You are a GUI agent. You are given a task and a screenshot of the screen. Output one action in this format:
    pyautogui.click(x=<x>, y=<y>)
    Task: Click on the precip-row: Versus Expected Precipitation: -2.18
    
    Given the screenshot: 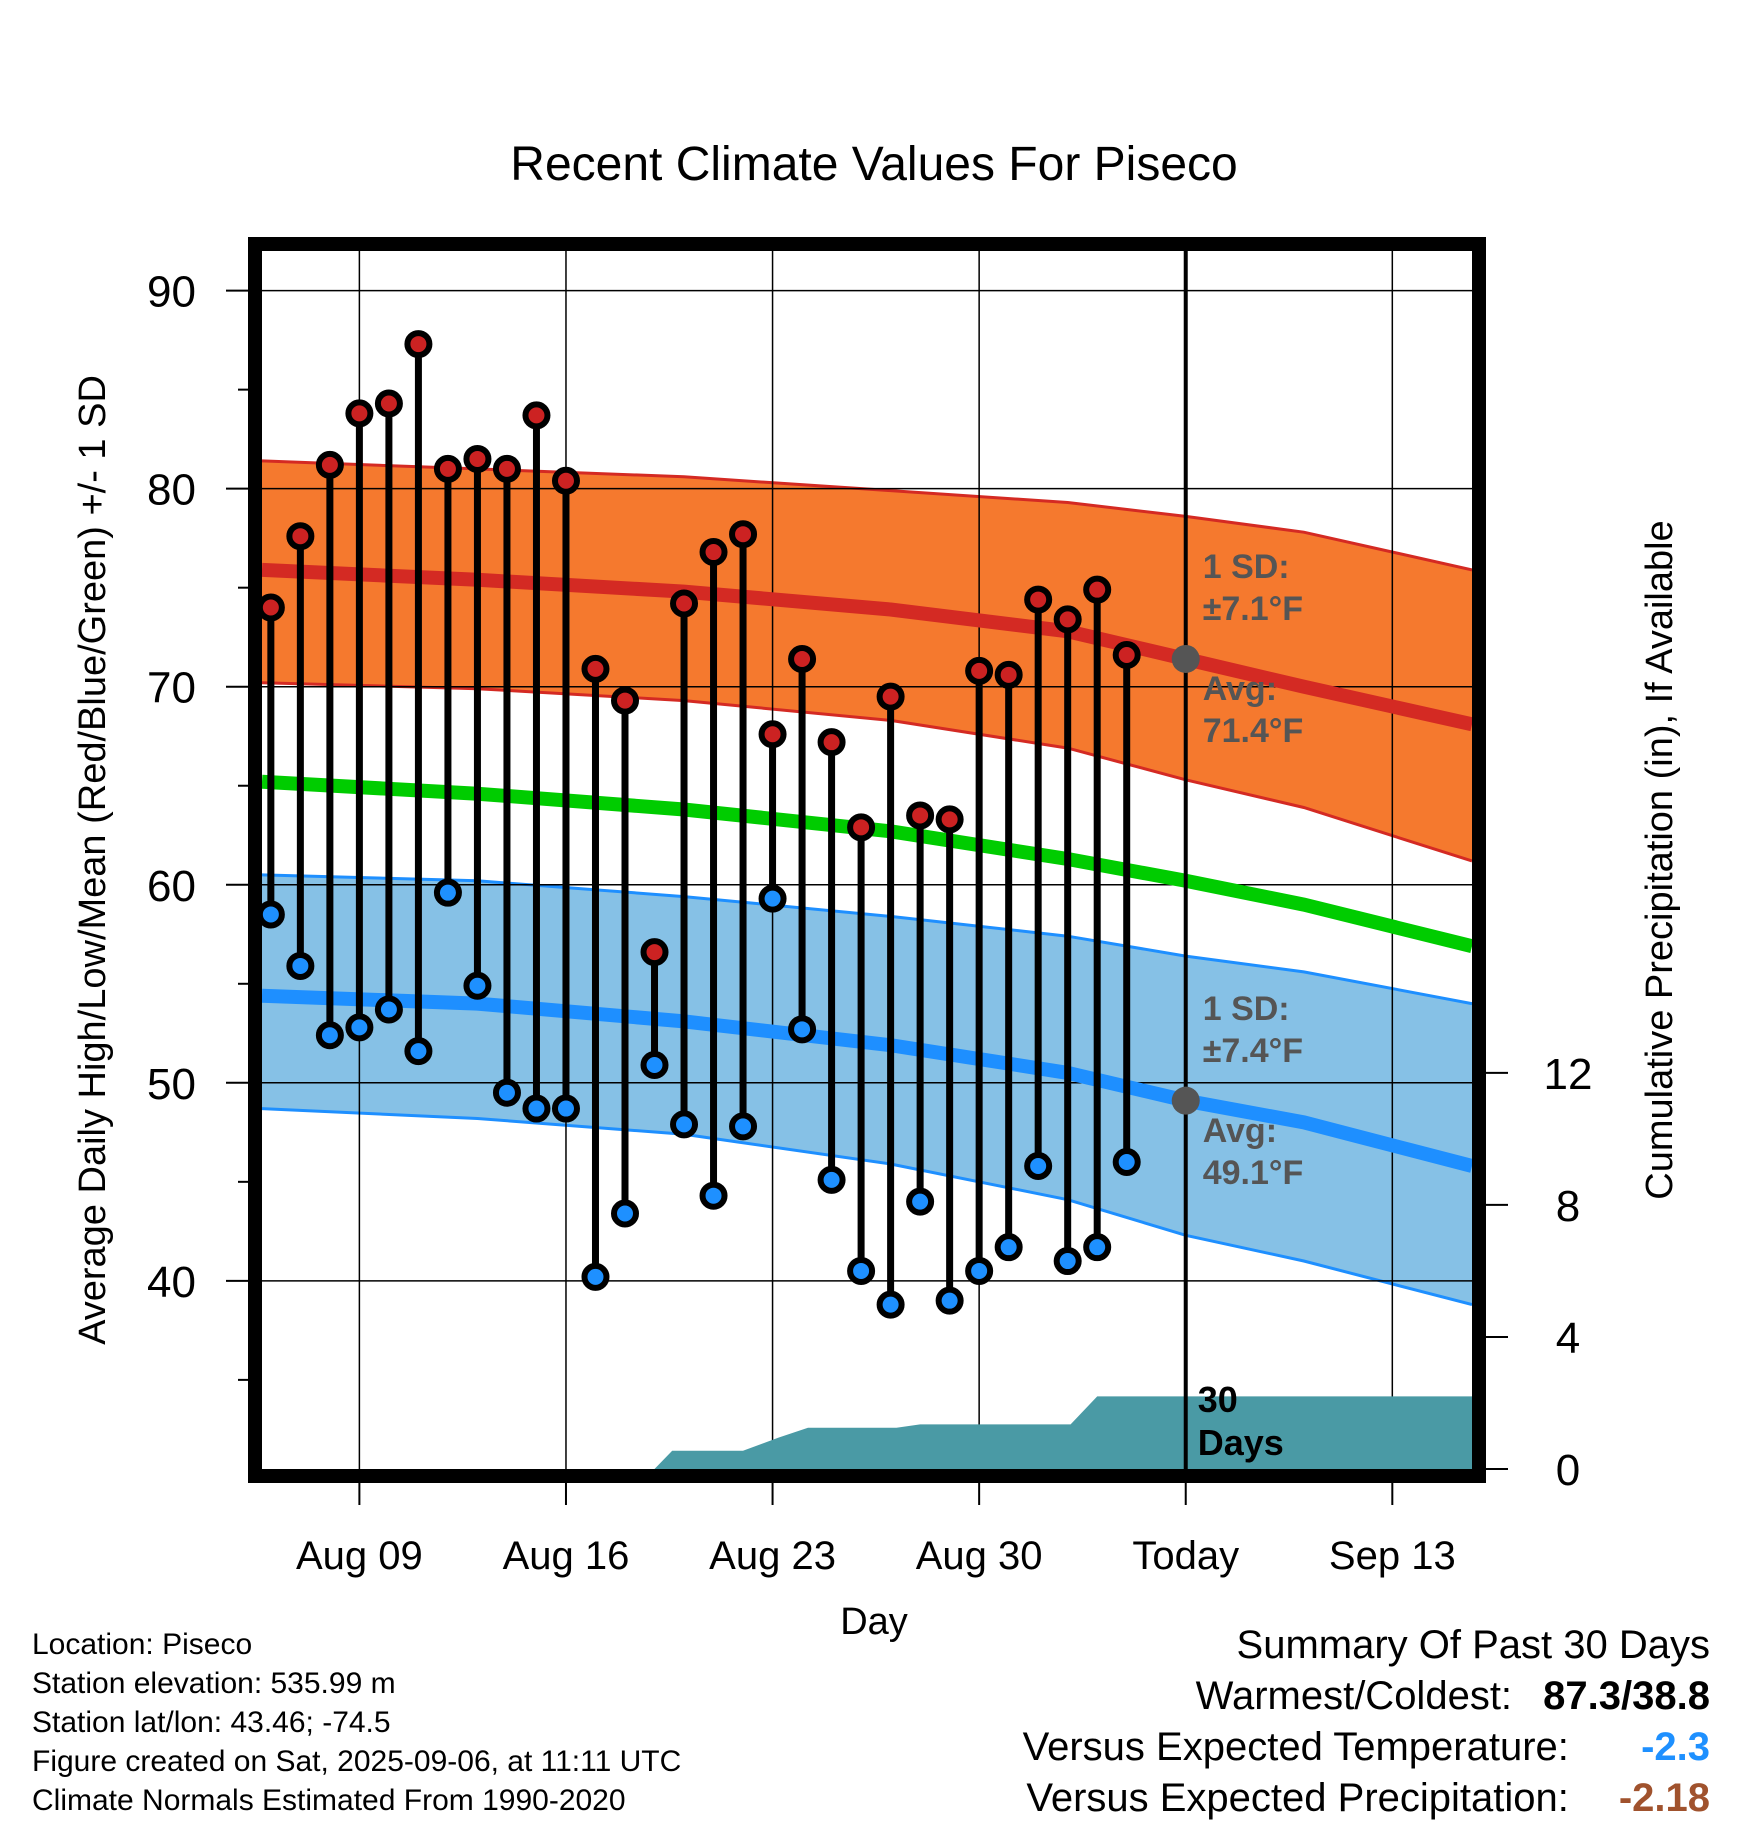 What is the action you would take?
    pyautogui.click(x=1366, y=1798)
    